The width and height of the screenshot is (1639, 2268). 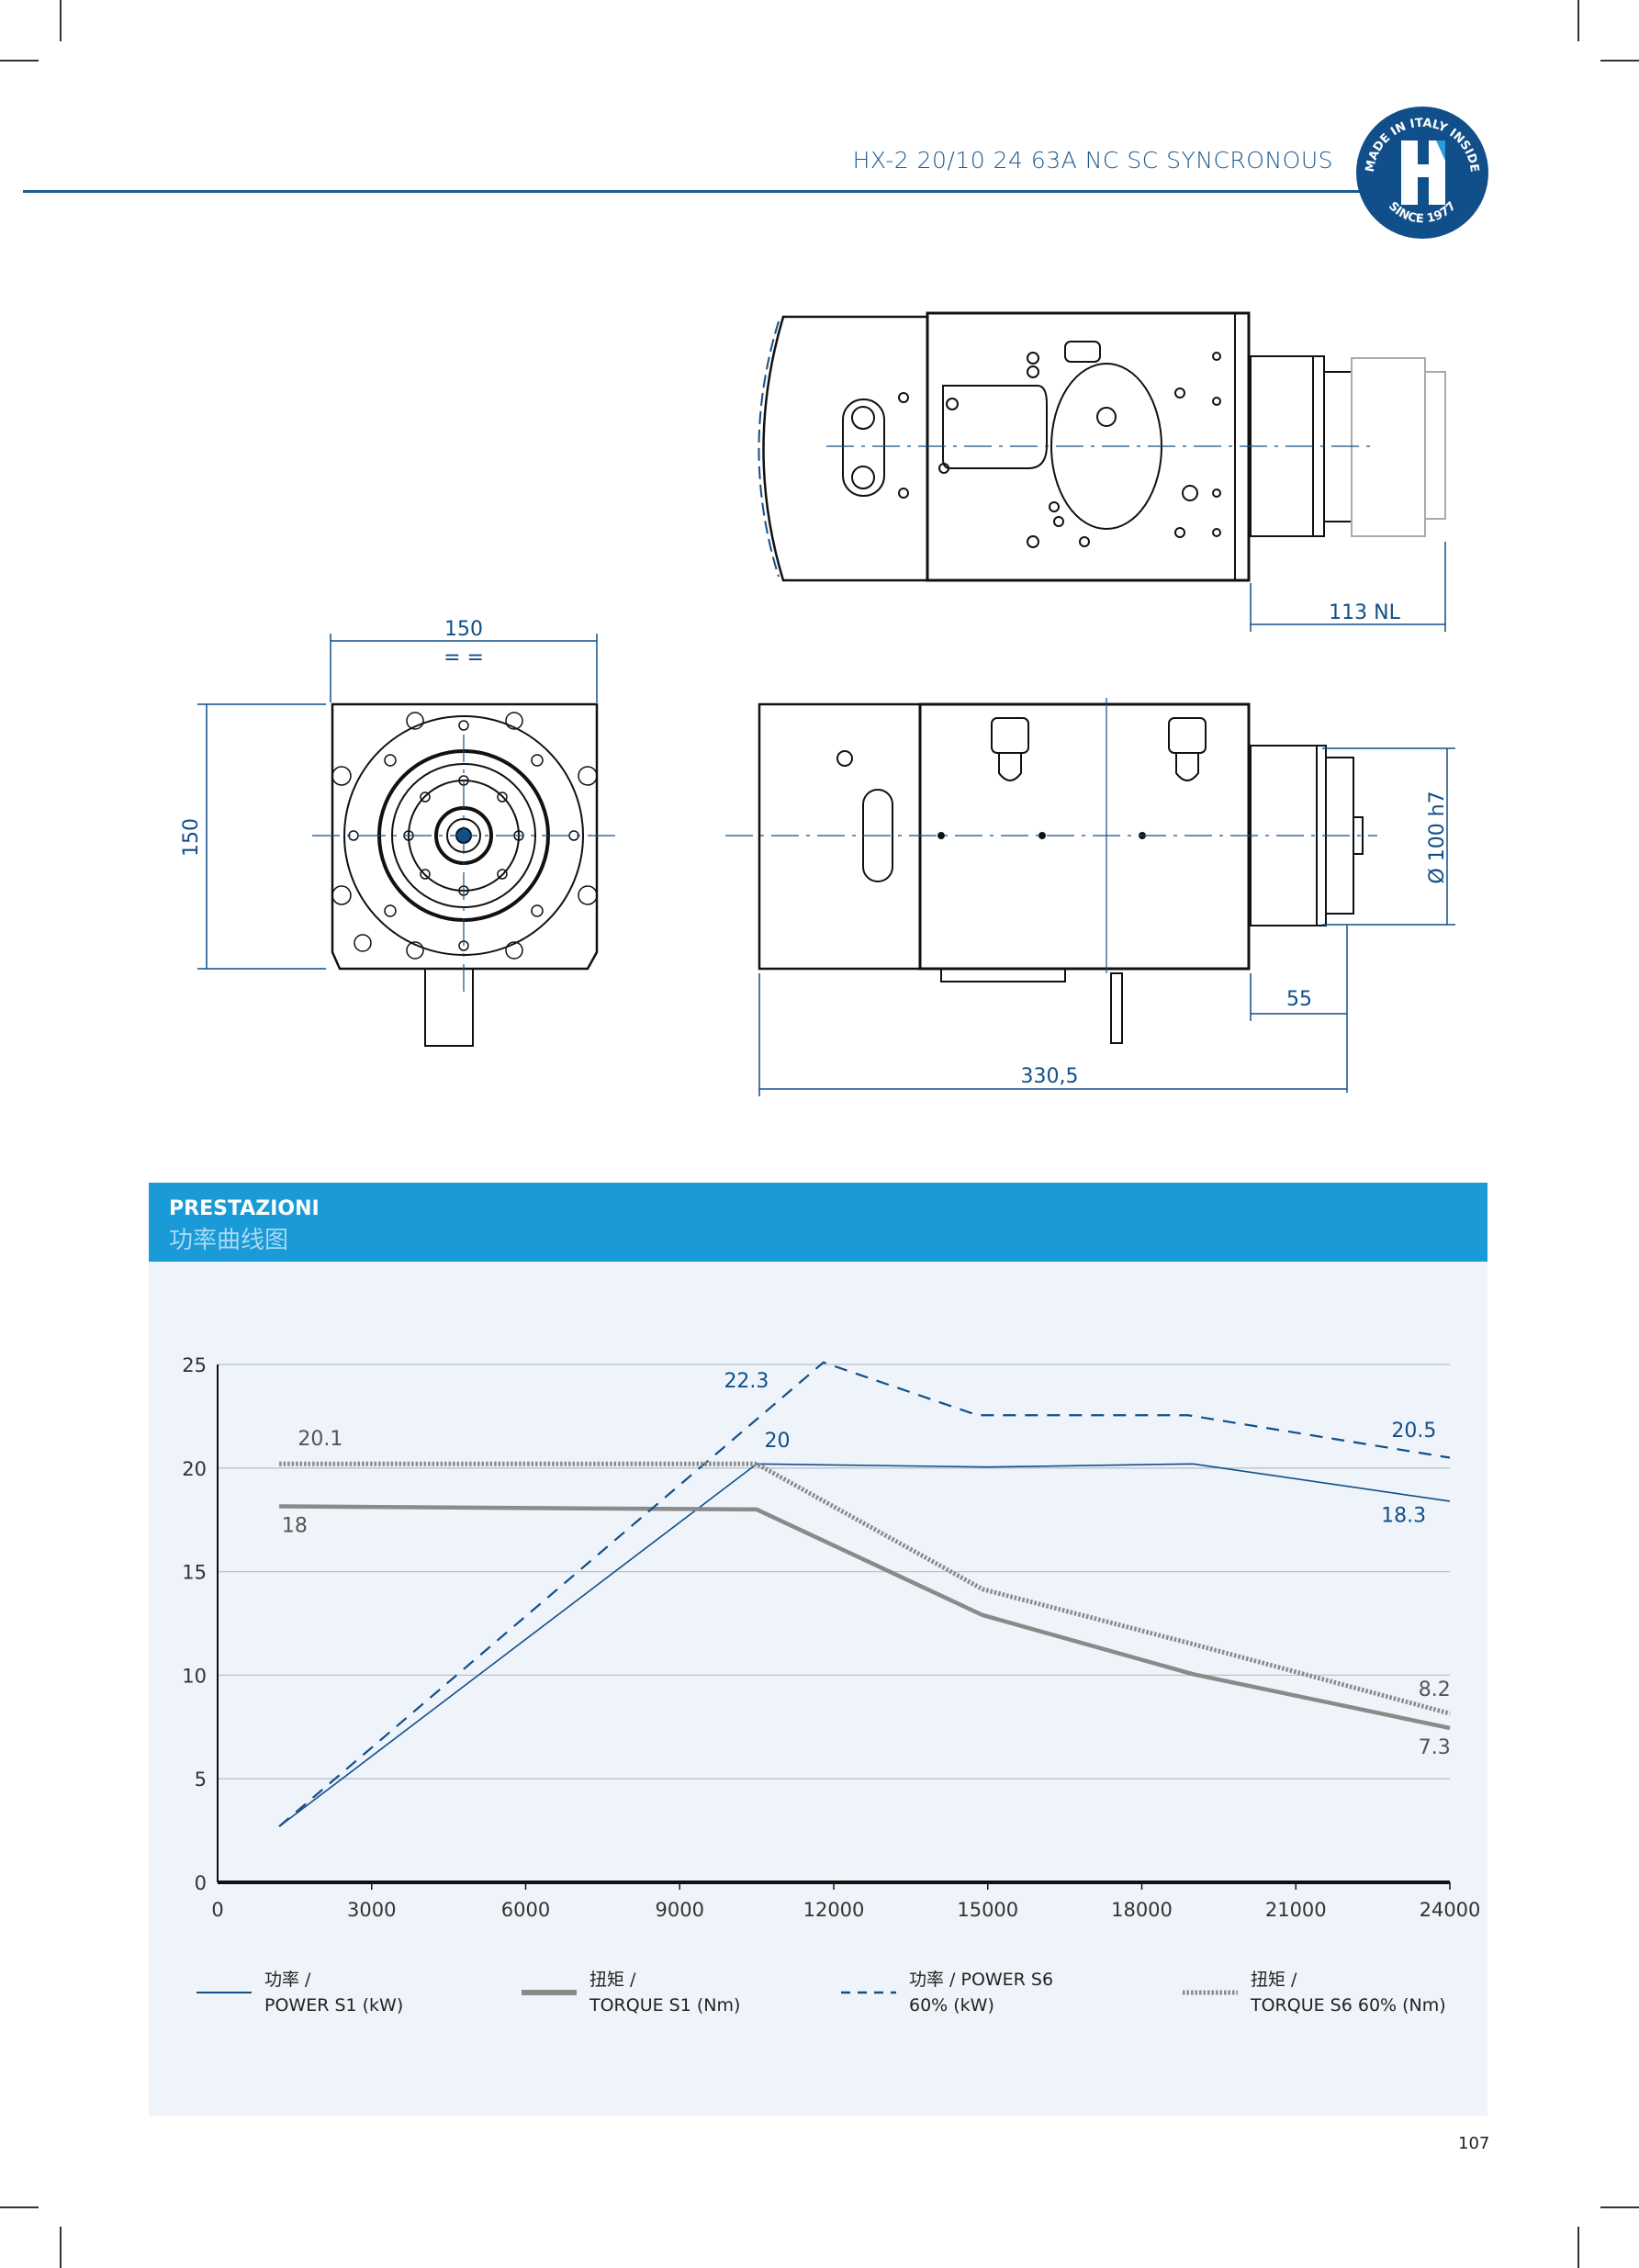 What do you see at coordinates (224, 1993) in the screenshot?
I see `legend-swatch-solid-thin` at bounding box center [224, 1993].